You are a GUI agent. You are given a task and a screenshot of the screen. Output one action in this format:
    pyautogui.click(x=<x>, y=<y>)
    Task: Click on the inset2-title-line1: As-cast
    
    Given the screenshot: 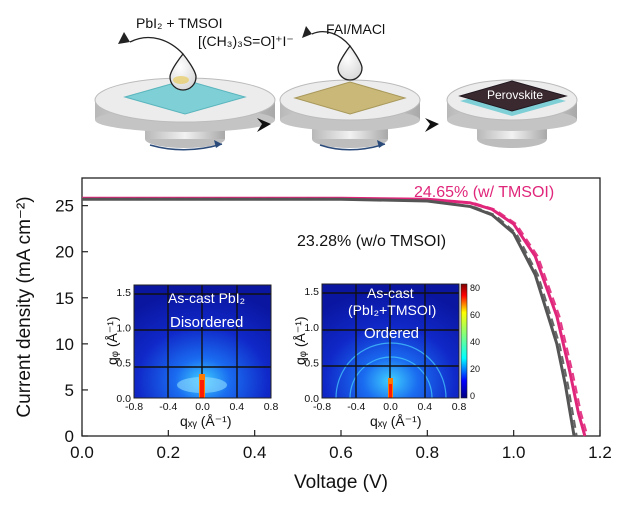 What is the action you would take?
    pyautogui.click(x=390, y=293)
    